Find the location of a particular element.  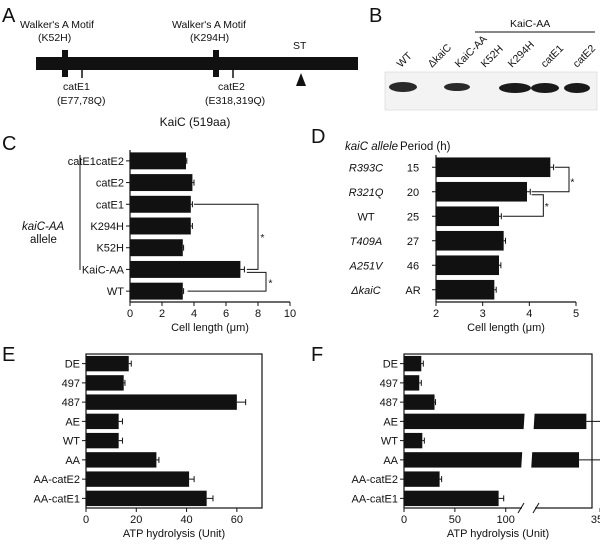

bar-t409a is located at coordinates (470, 240).